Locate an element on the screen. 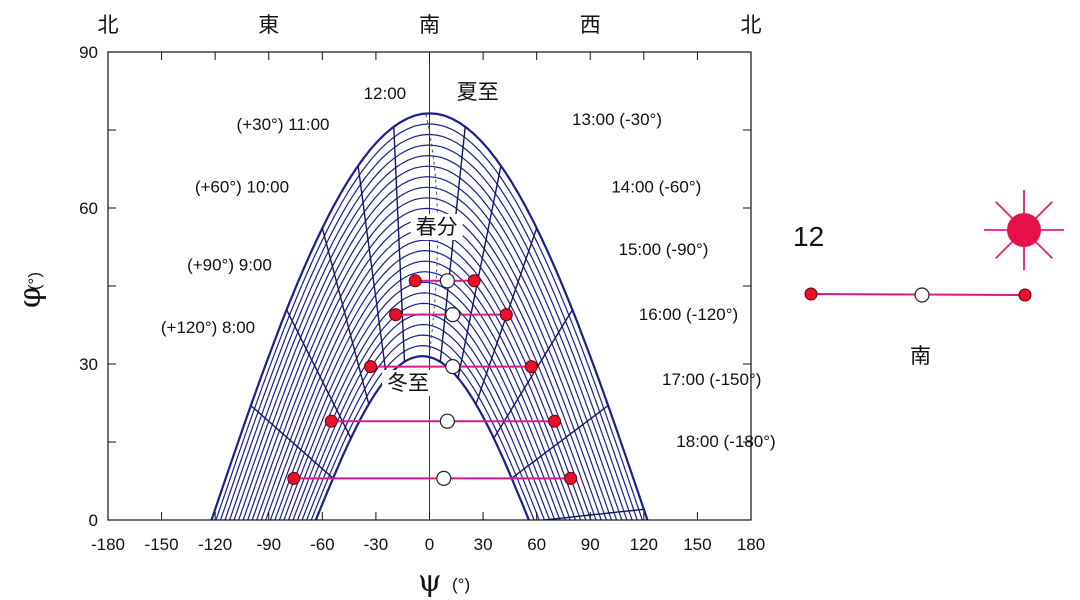  y-tick-label: 90 is located at coordinates (88, 52).